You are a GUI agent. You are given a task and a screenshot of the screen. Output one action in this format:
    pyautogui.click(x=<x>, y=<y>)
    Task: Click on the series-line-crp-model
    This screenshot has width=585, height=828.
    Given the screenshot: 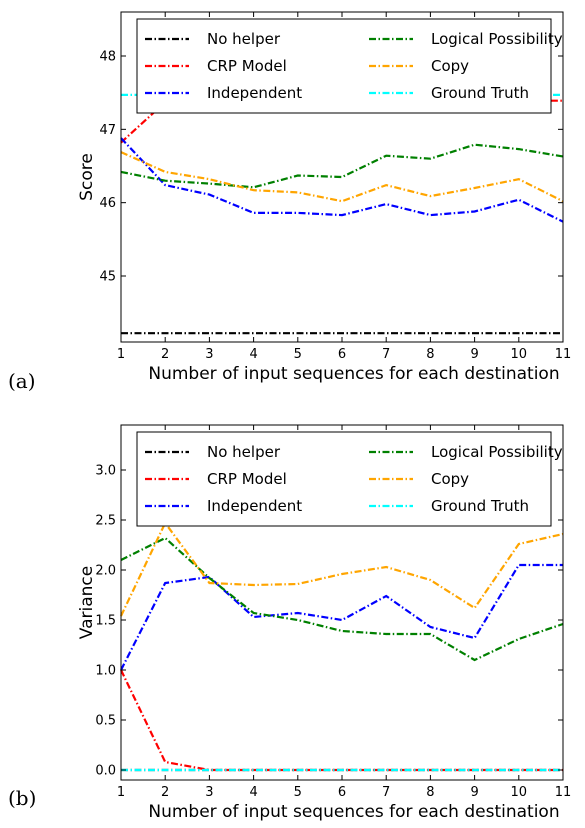 What is the action you would take?
    pyautogui.click(x=341, y=720)
    